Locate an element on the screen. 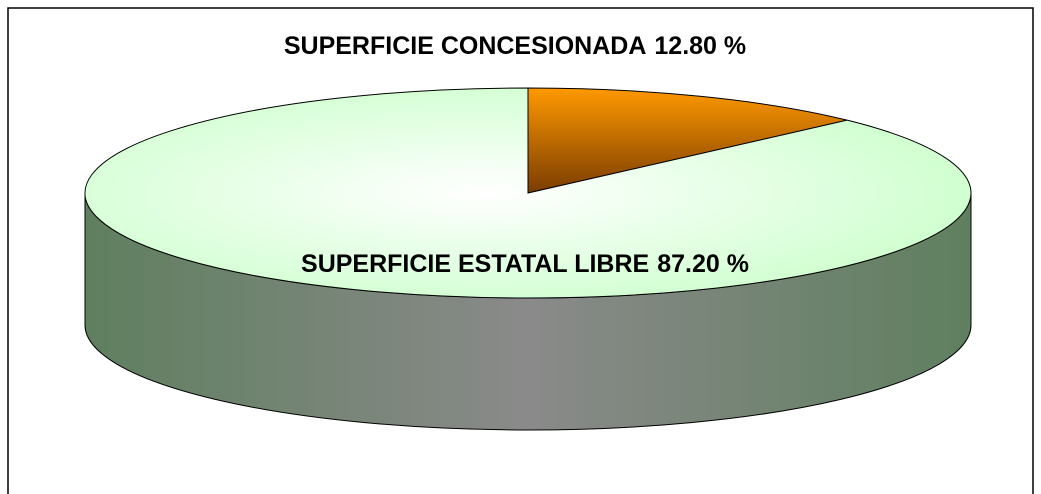  label-value: 87.20 % is located at coordinates (703, 264).